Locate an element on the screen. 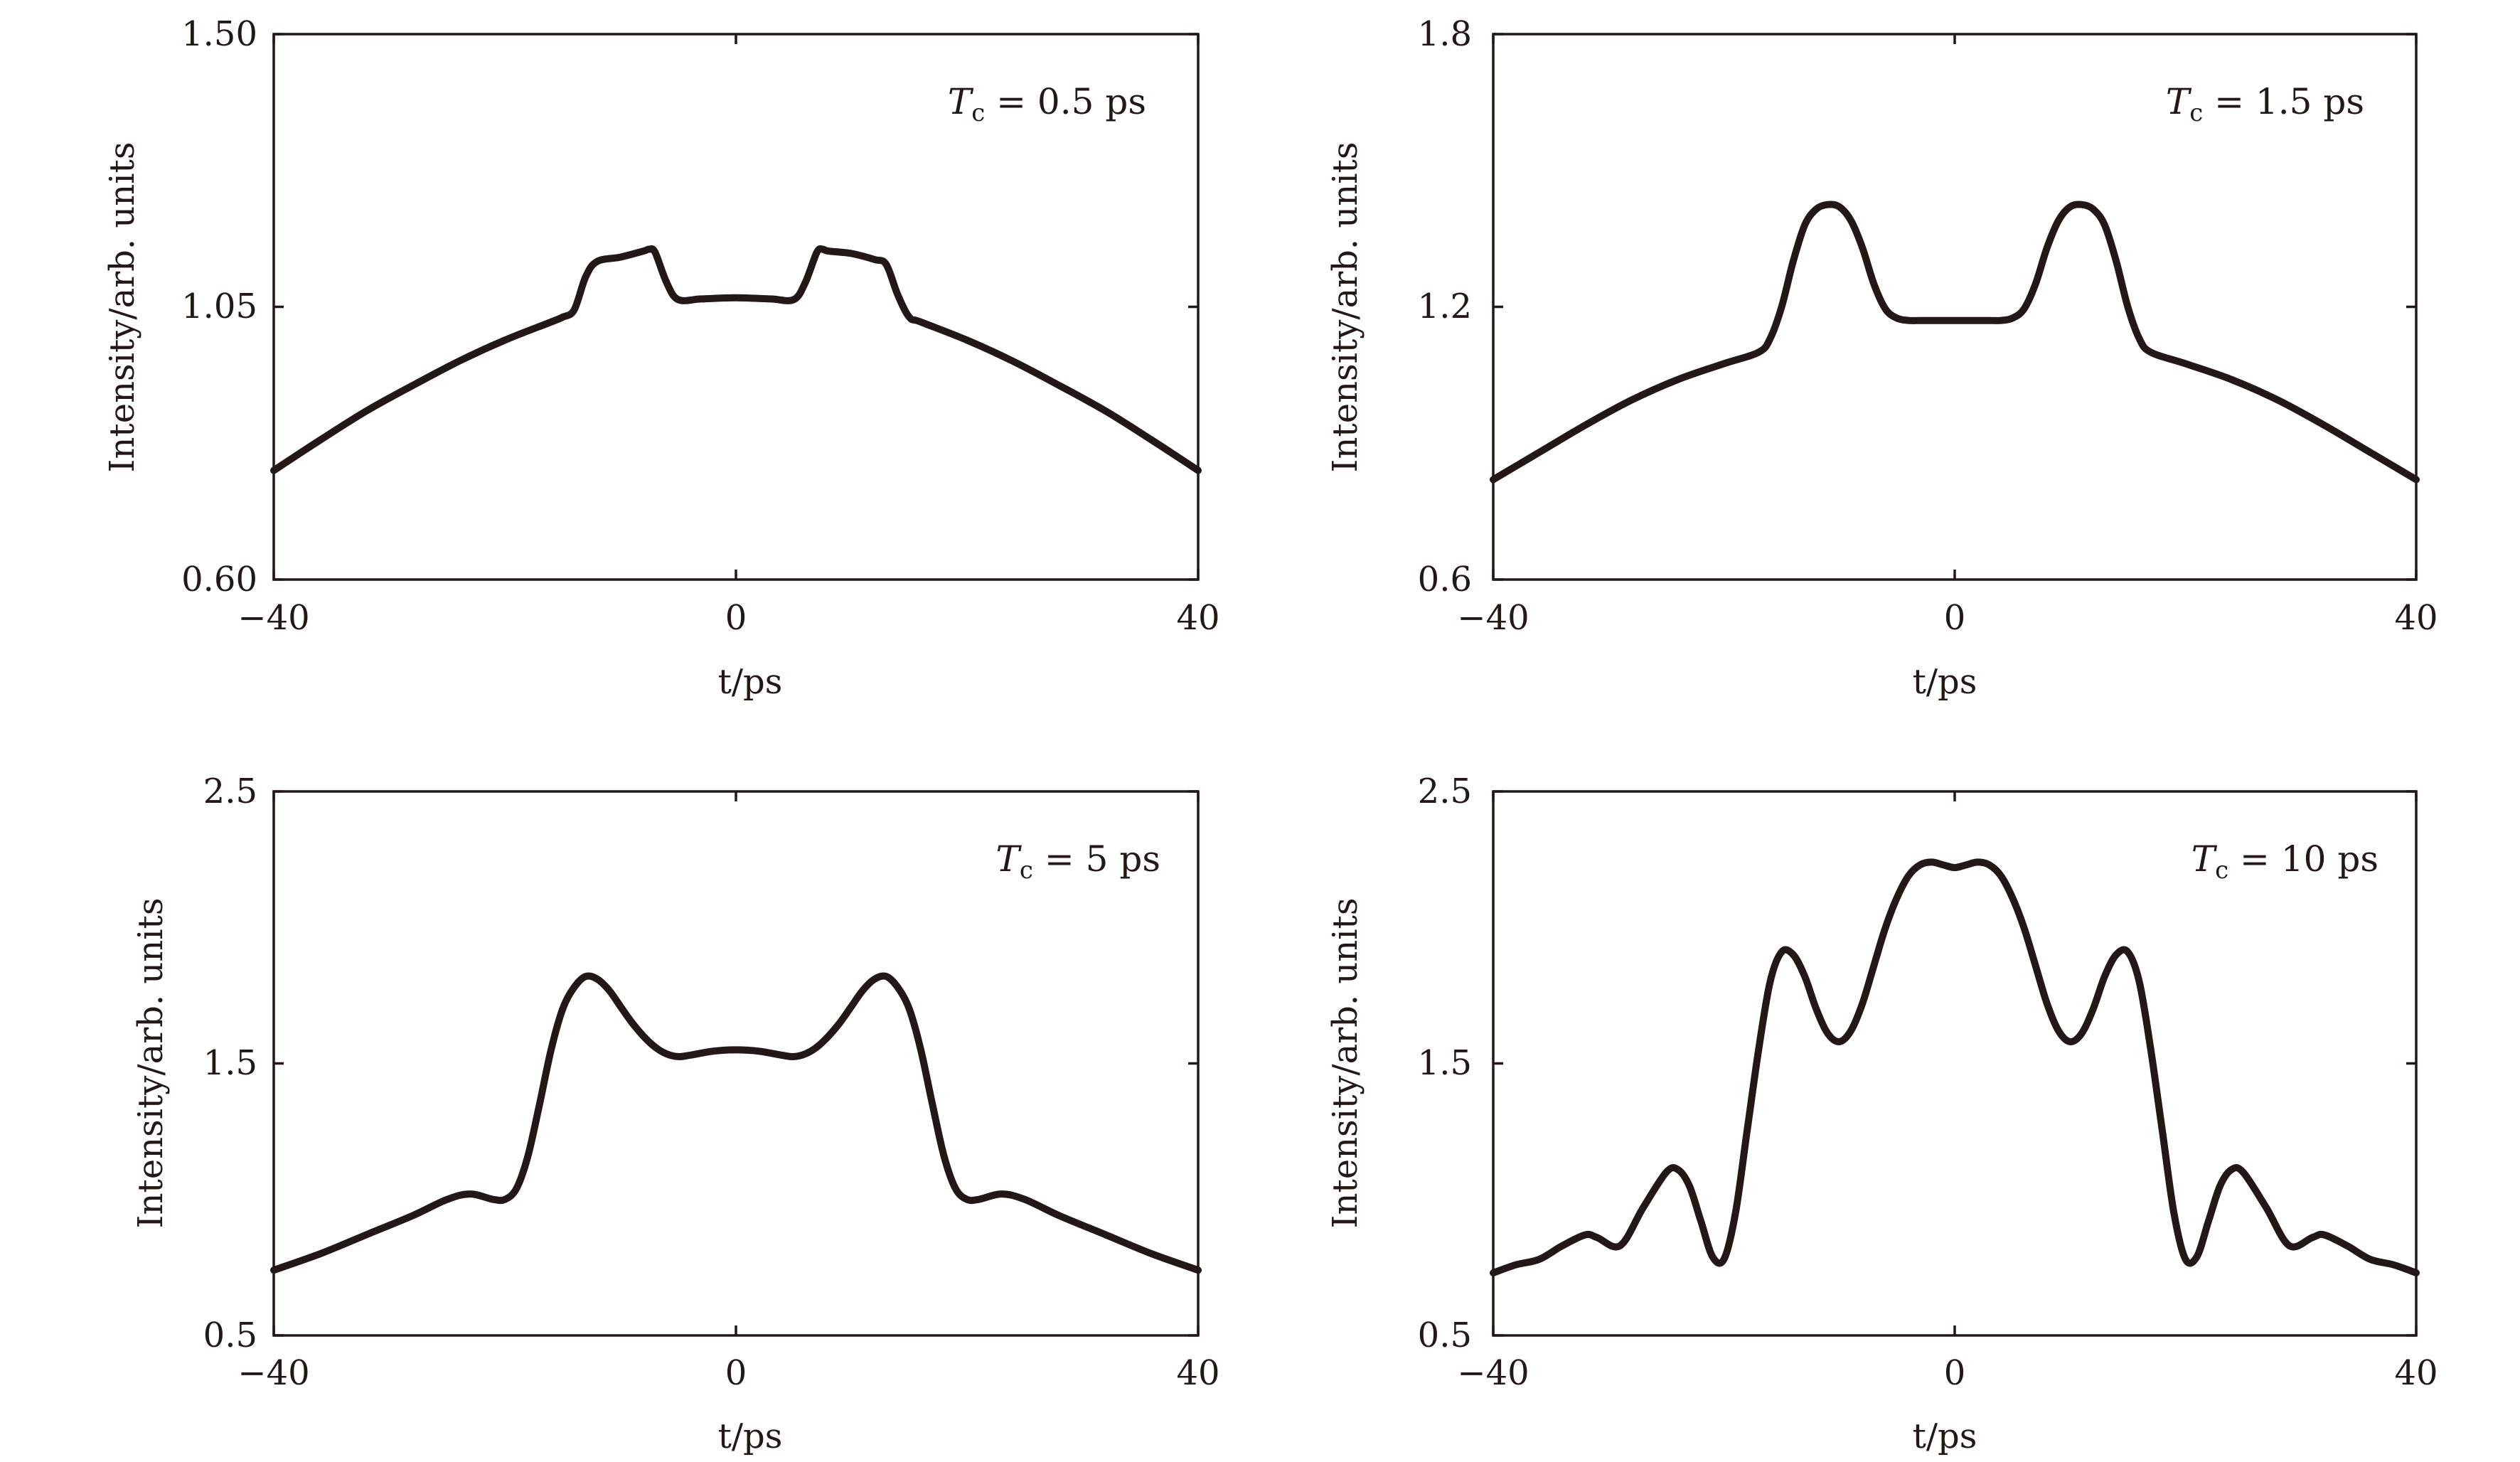  panel-2-ylabel: Intensity/arb. units is located at coordinates (1345, 307).